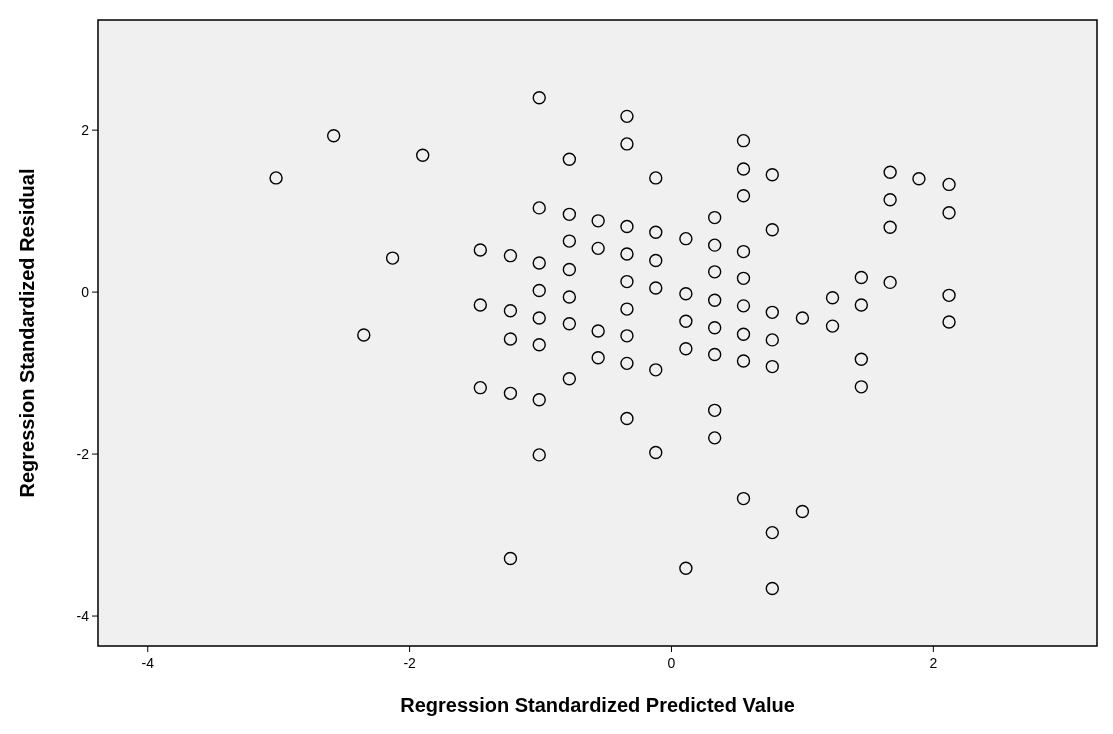  Describe the element at coordinates (671, 663) in the screenshot. I see `x-tick-label: 0` at that location.